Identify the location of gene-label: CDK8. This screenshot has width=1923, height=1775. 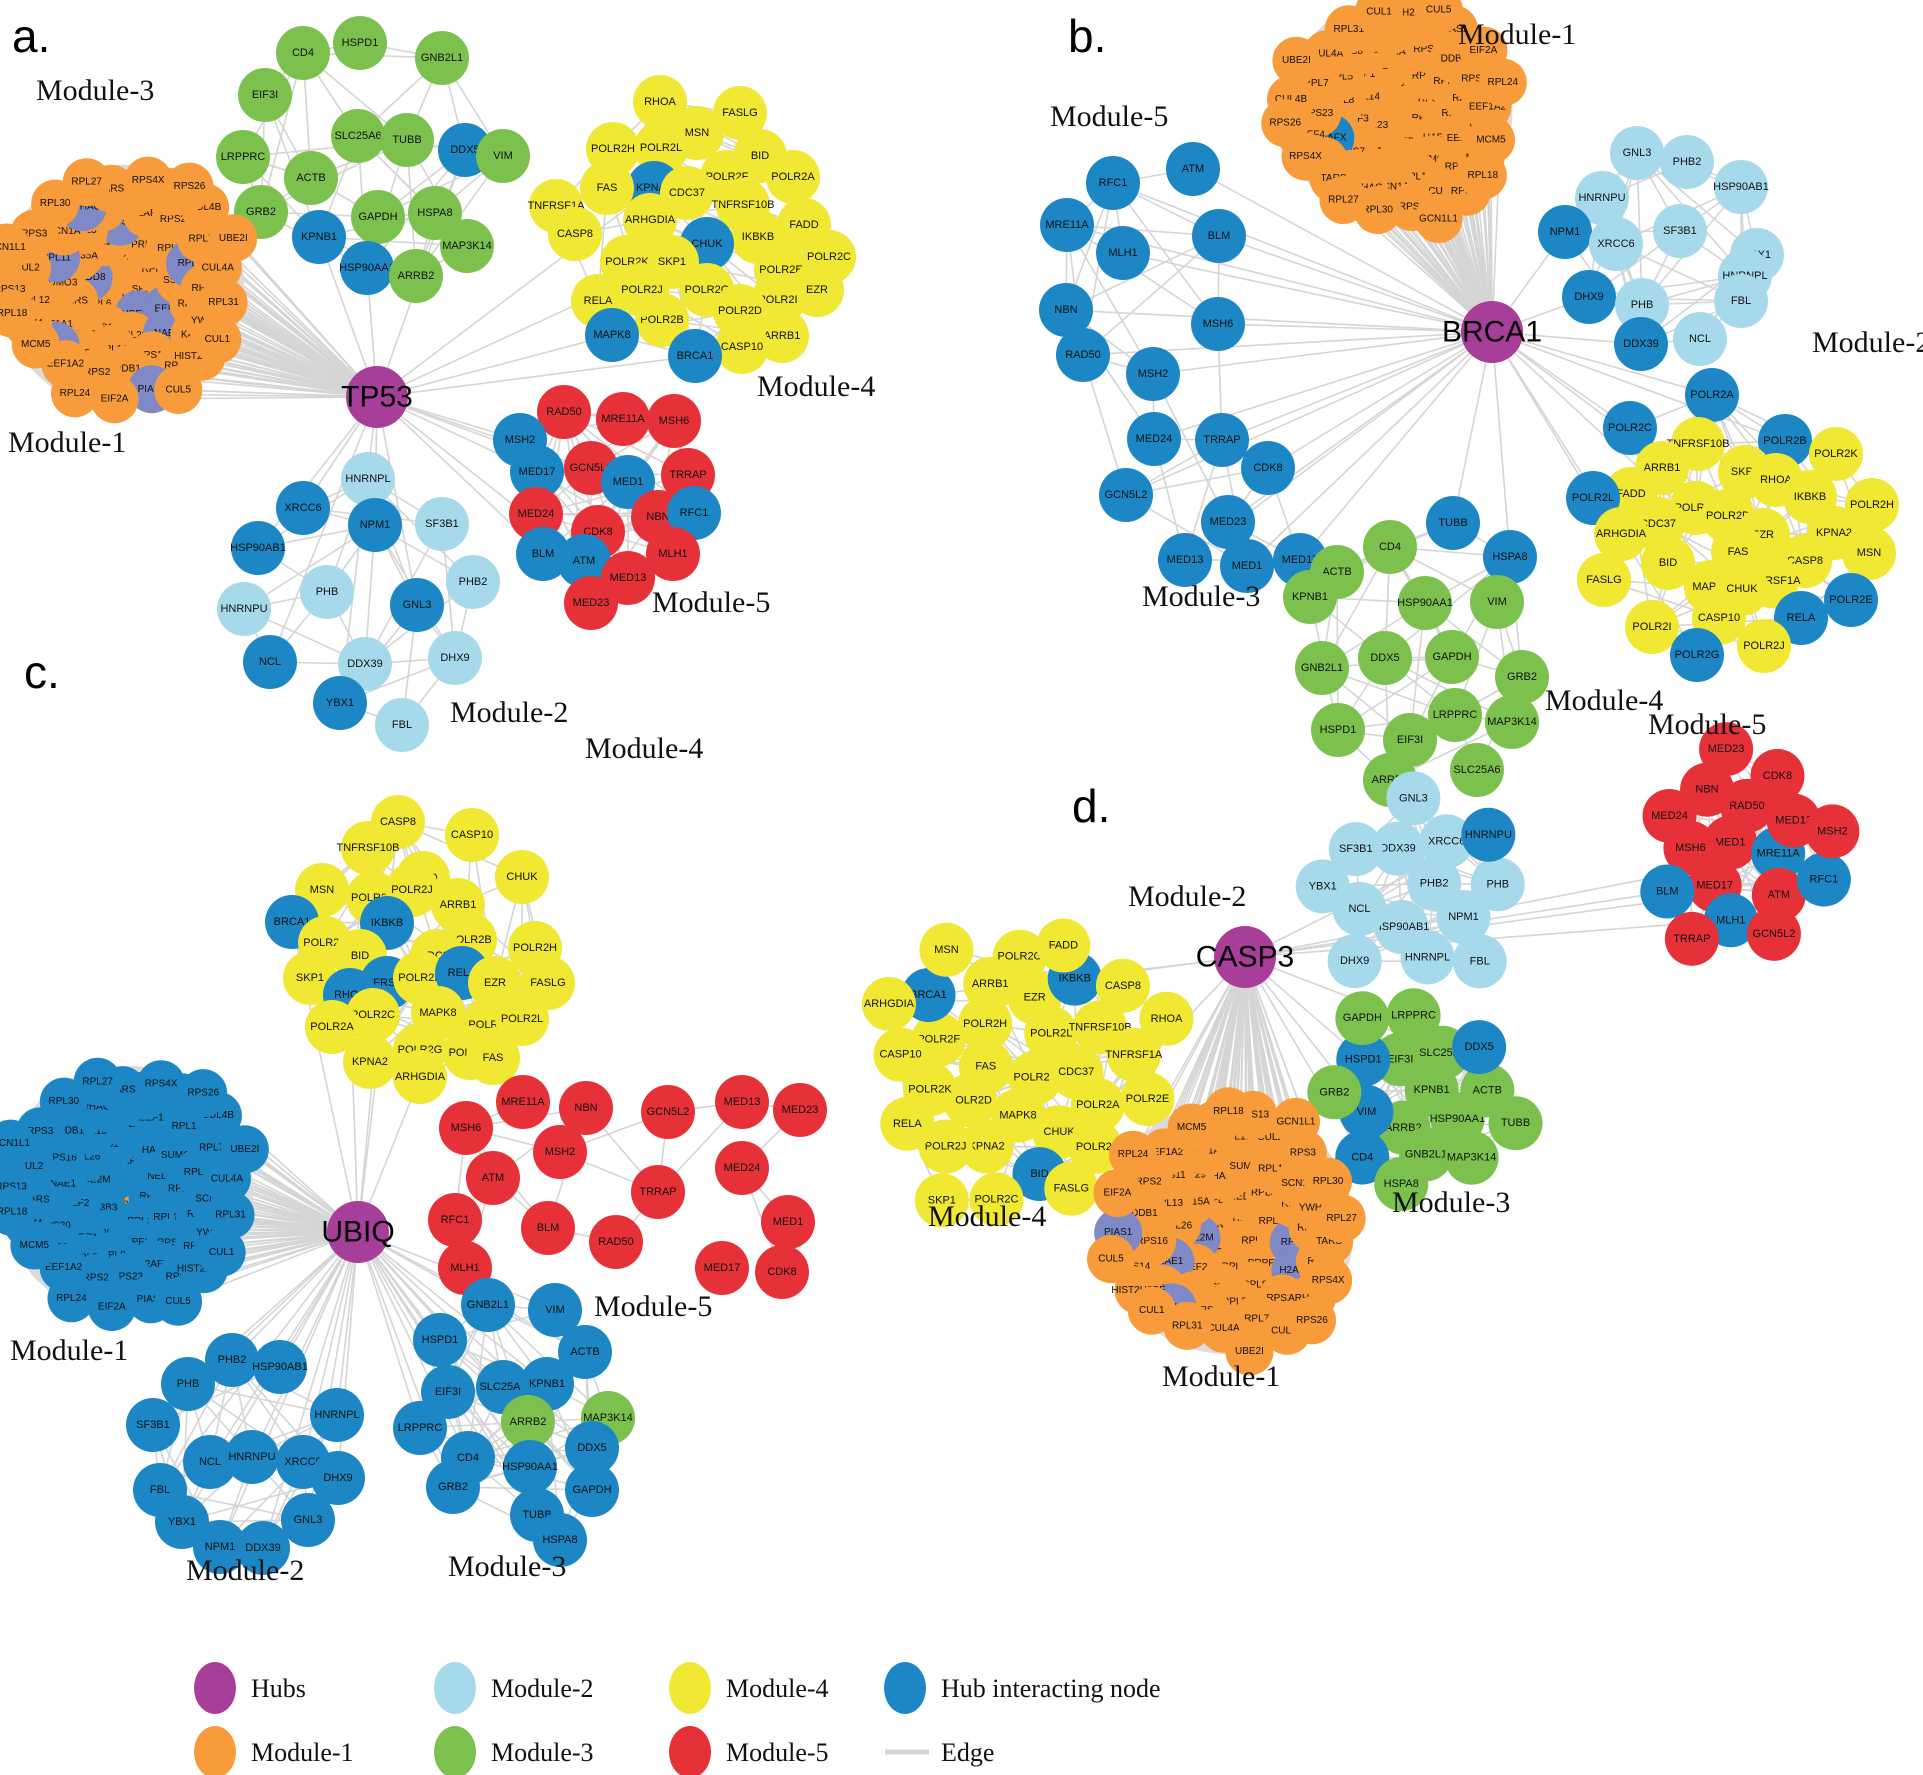
(1777, 776).